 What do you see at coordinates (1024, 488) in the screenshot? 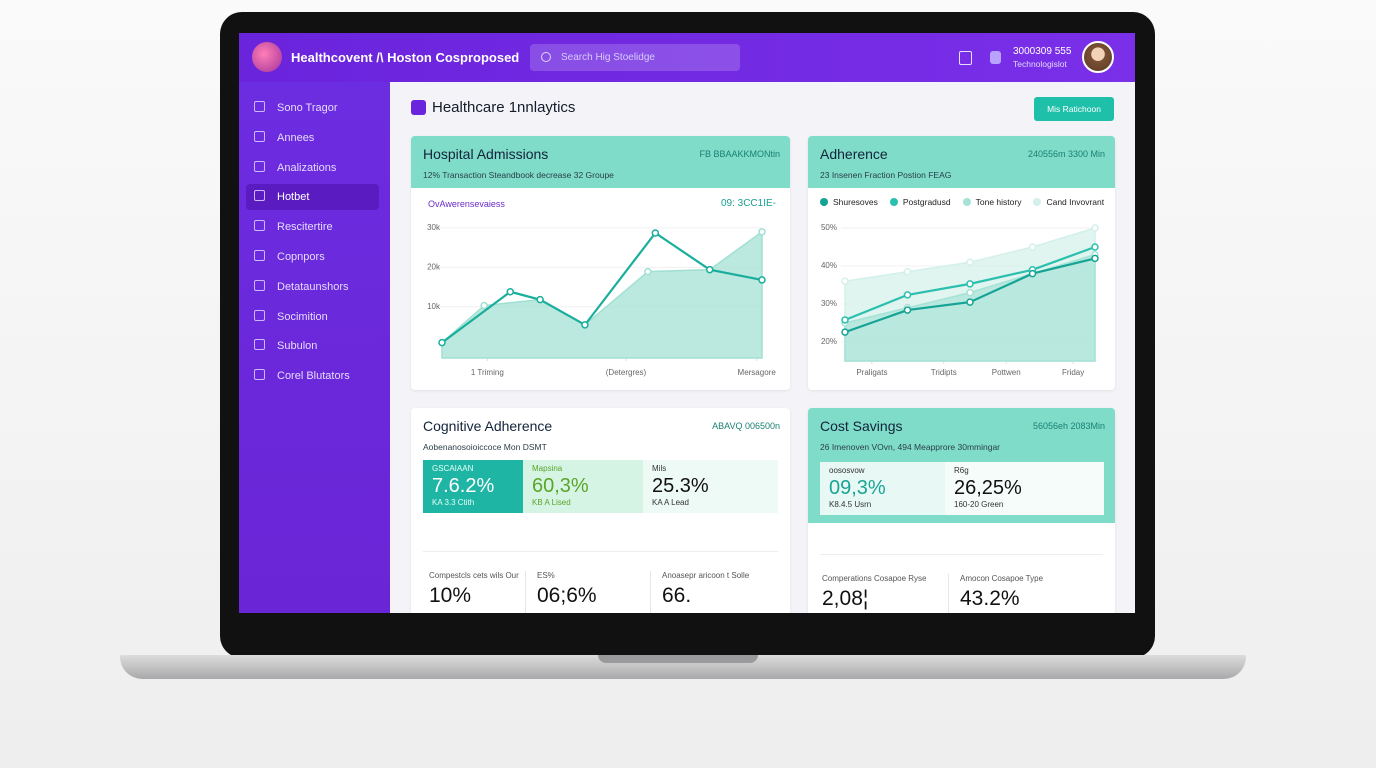
I see `stat-tile: R6g 26,25% 160-20 Green` at bounding box center [1024, 488].